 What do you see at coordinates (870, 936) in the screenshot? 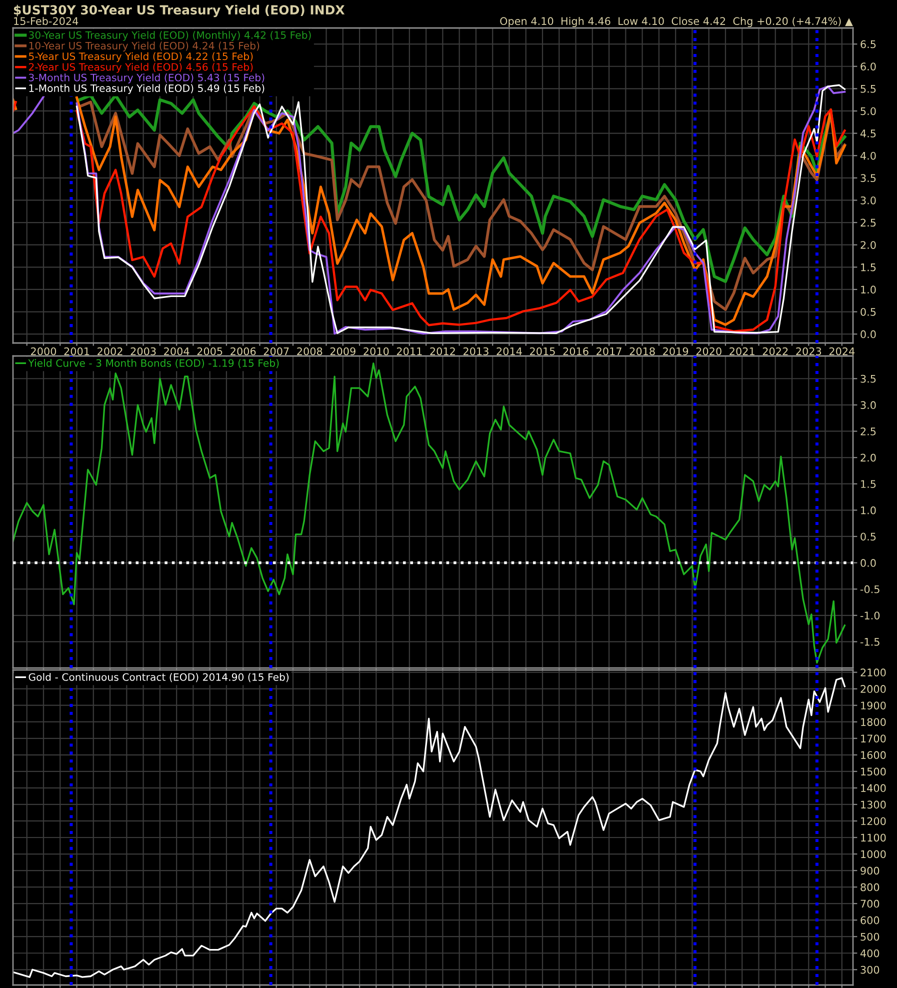
I see `y-tick-label: 500` at bounding box center [870, 936].